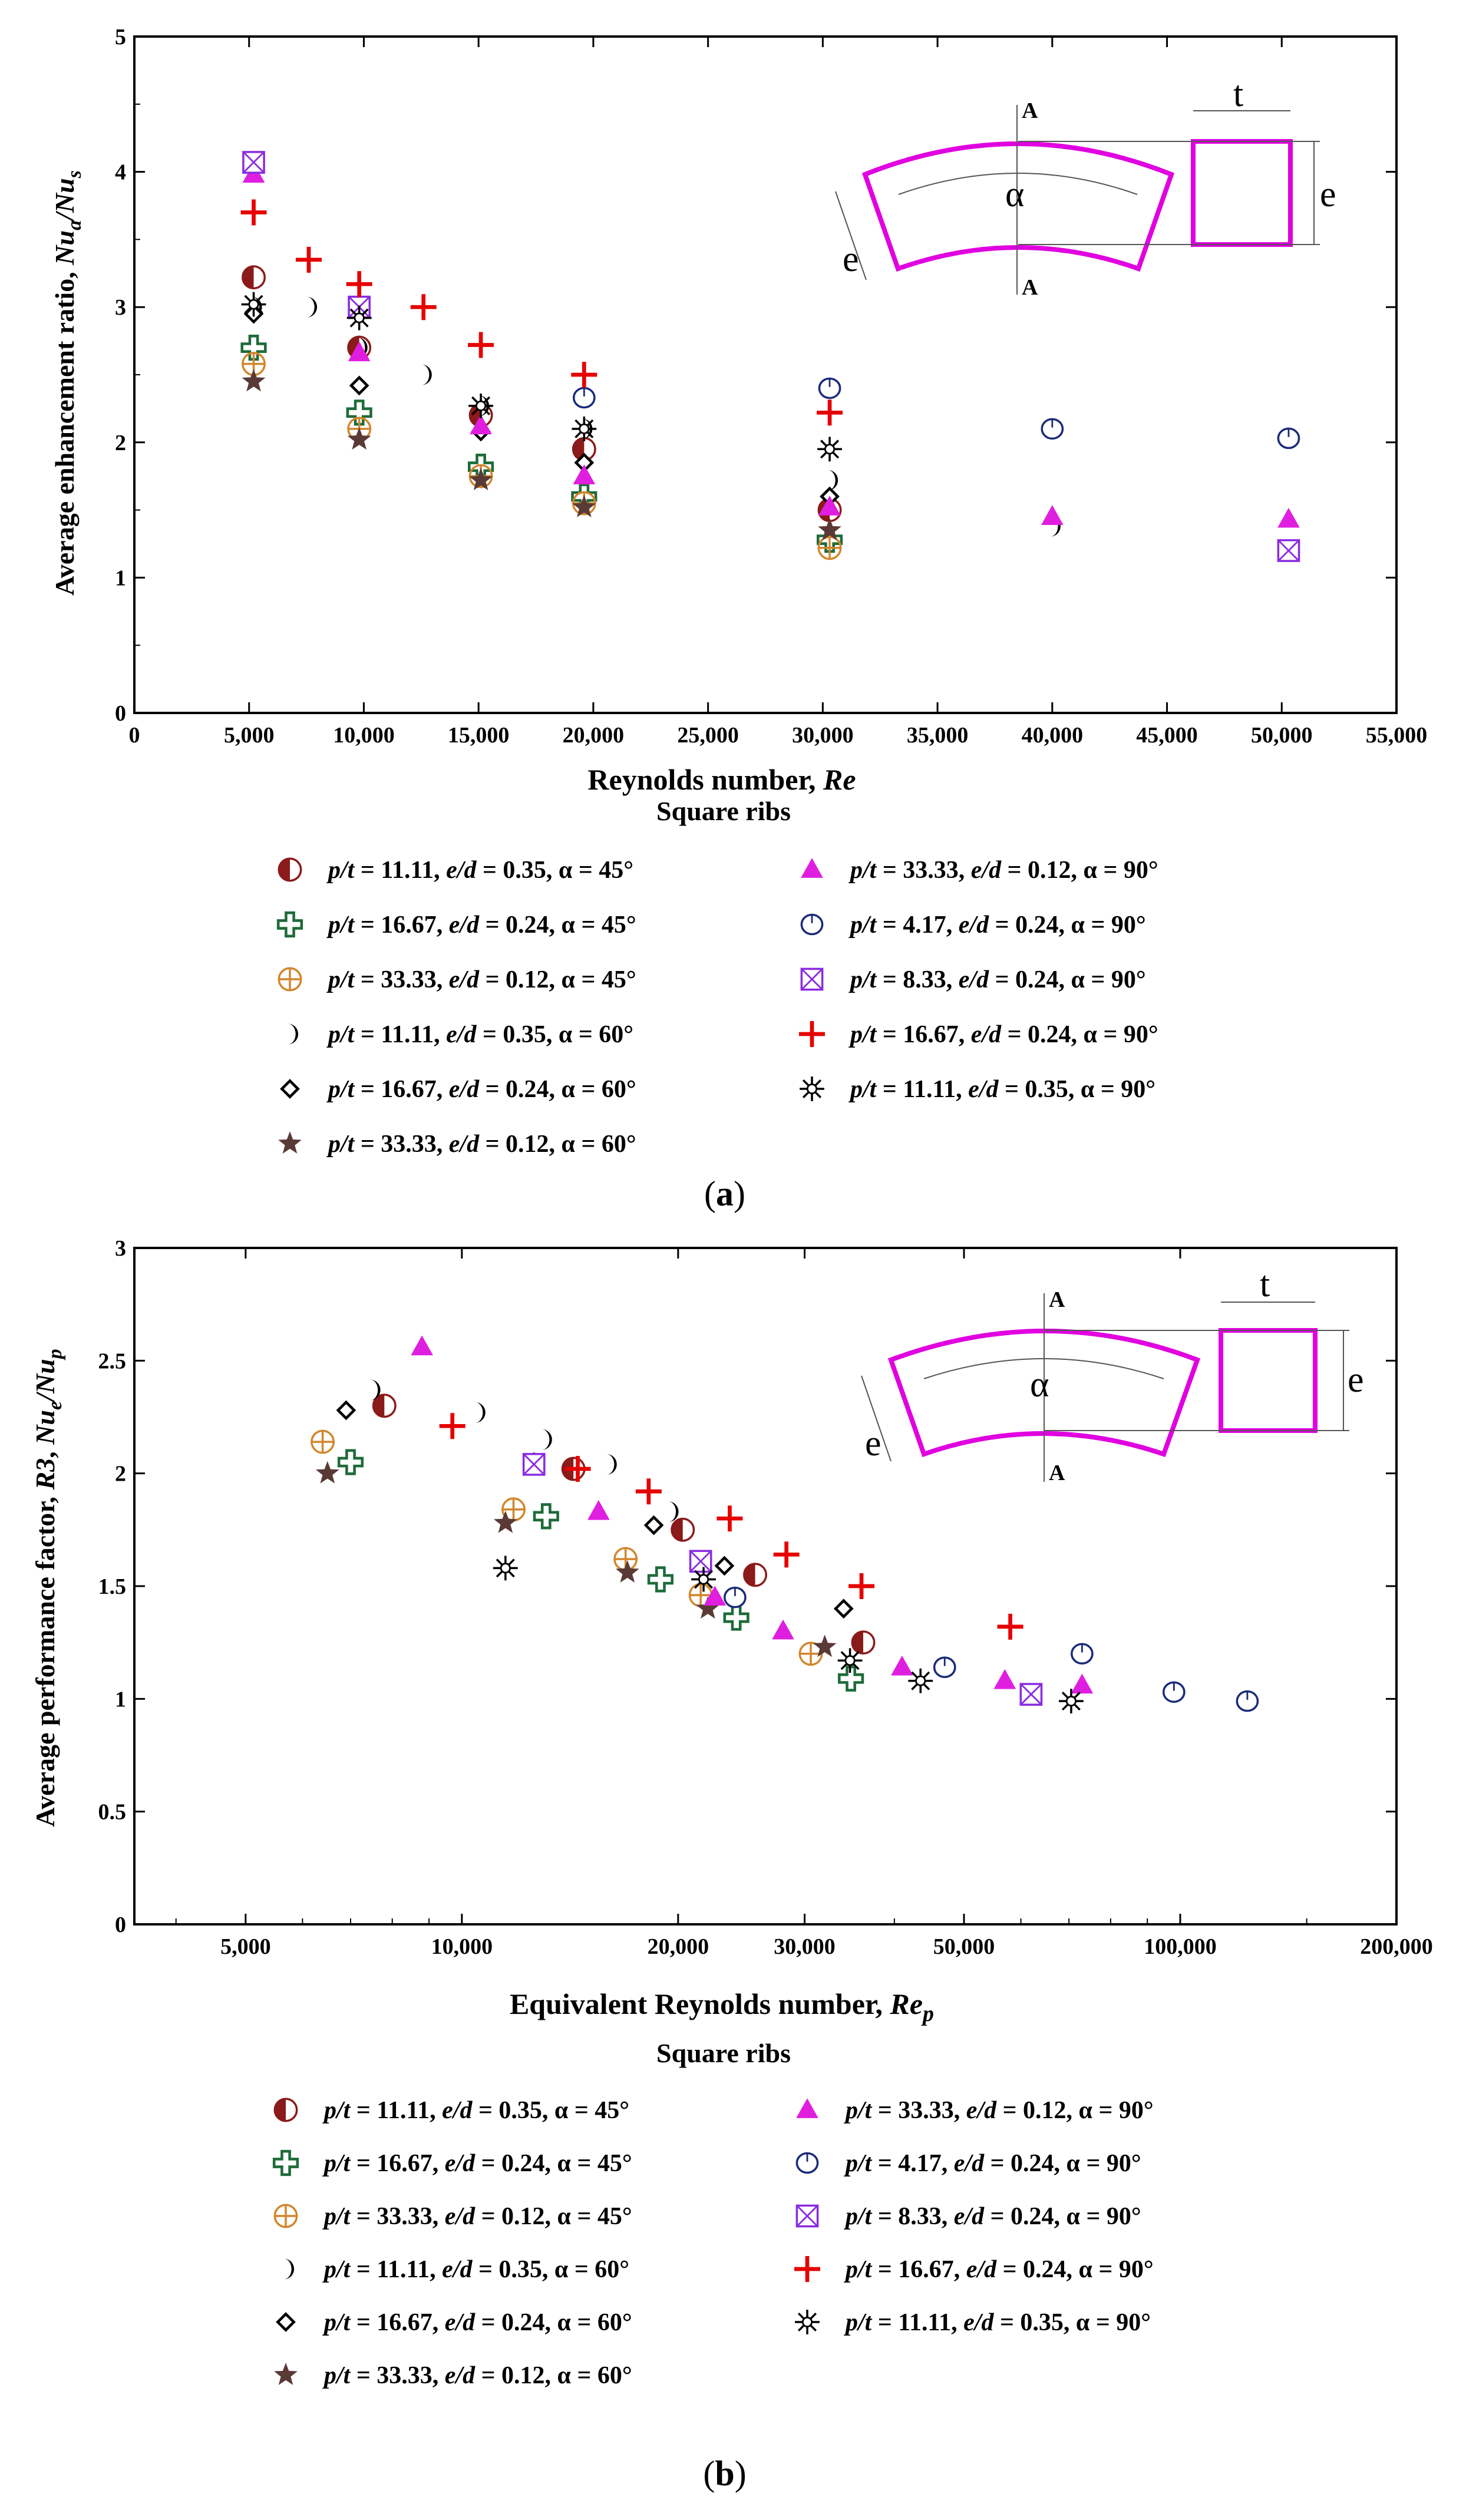 This screenshot has height=2520, width=1466. What do you see at coordinates (121, 578) in the screenshot?
I see `panel-a-ytick-label: 1` at bounding box center [121, 578].